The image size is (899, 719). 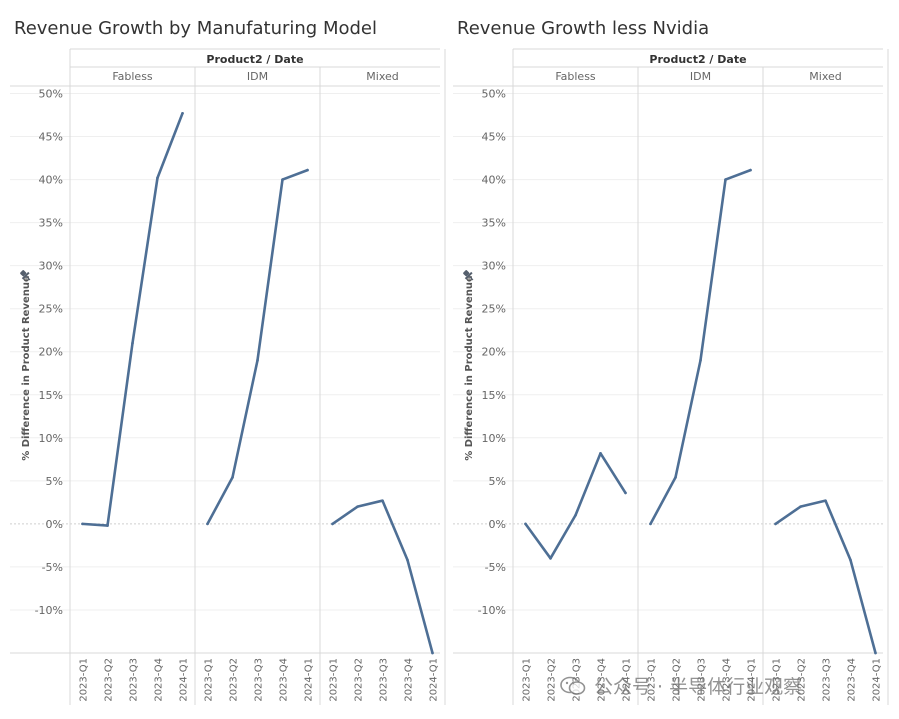 What do you see at coordinates (382, 76) in the screenshot?
I see `pane-label: Mixed` at bounding box center [382, 76].